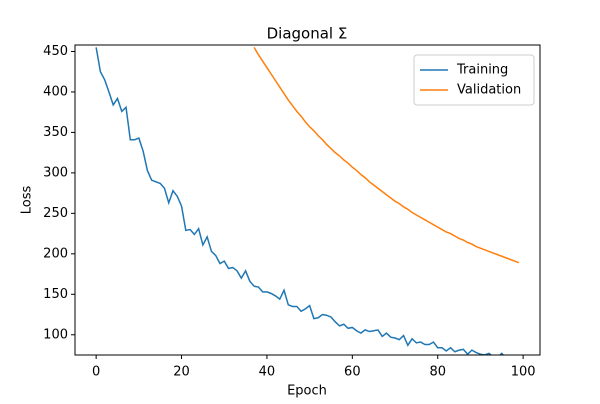 The height and width of the screenshot is (404, 600). Describe the element at coordinates (352, 372) in the screenshot. I see `x-tick-label: 60` at that location.